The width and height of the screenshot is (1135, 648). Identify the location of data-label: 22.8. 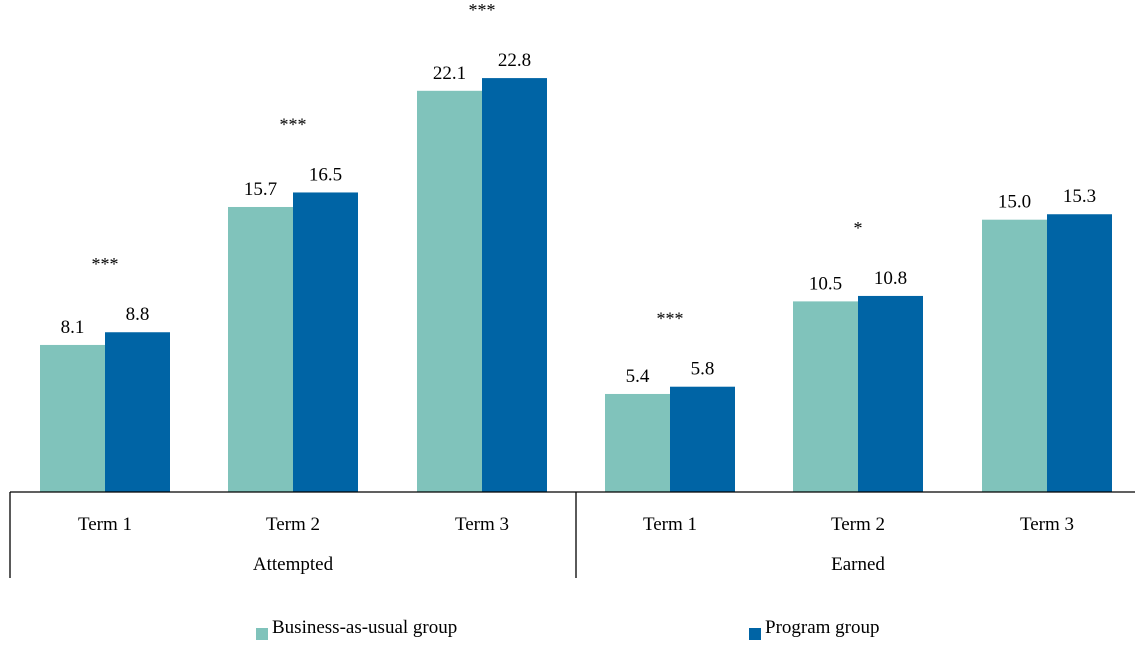
(514, 60).